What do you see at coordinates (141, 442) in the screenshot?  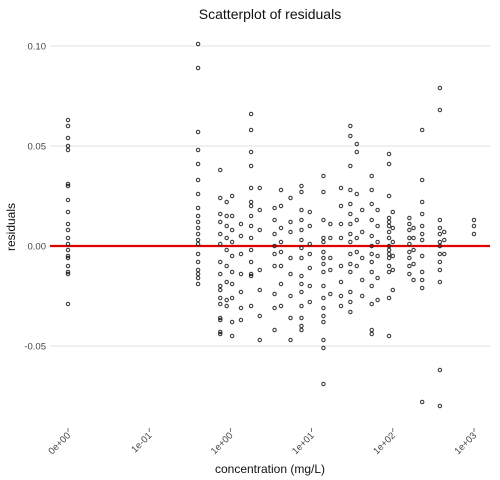 I see `x-tick-label: 1e-01` at bounding box center [141, 442].